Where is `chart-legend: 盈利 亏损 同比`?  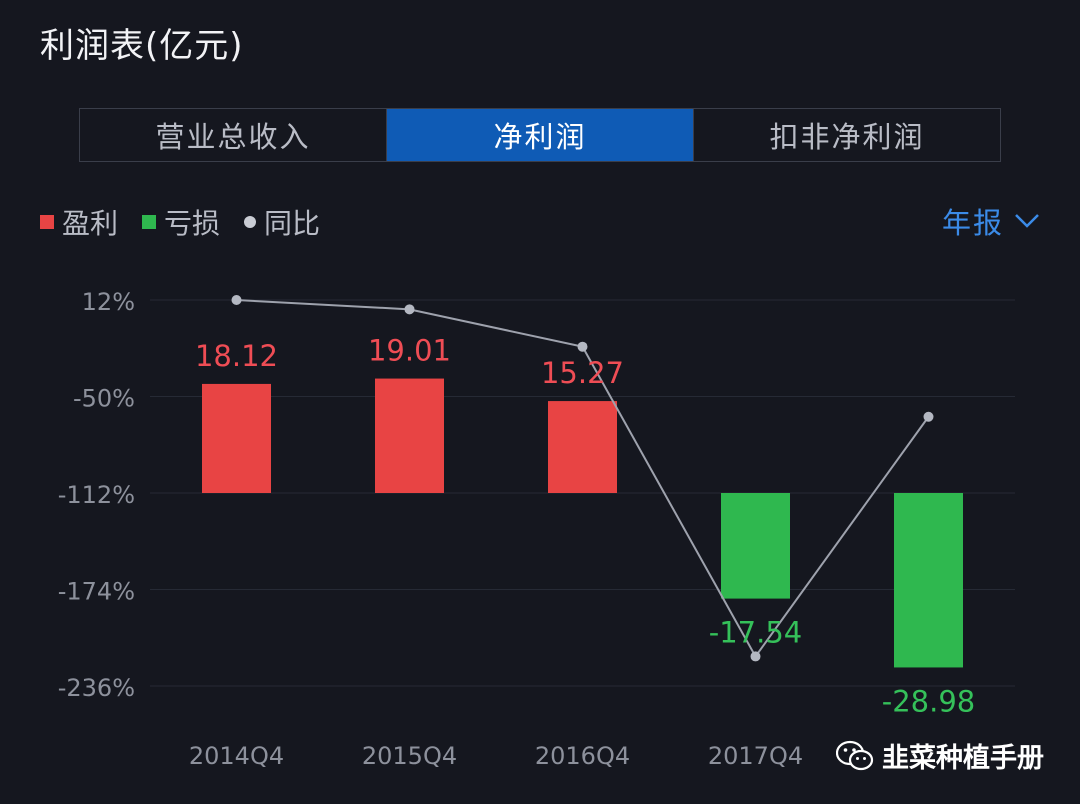
chart-legend: 盈利 亏损 同比 is located at coordinates (192, 222).